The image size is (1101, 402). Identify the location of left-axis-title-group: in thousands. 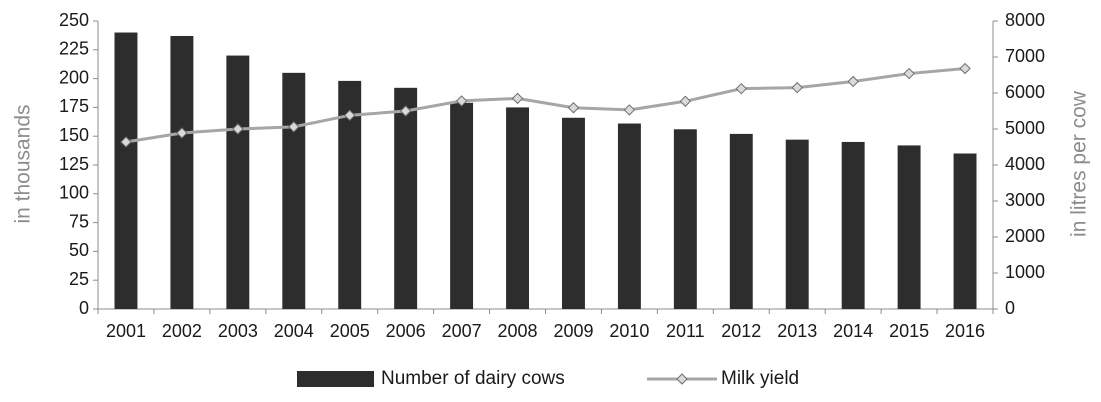
(23, 163).